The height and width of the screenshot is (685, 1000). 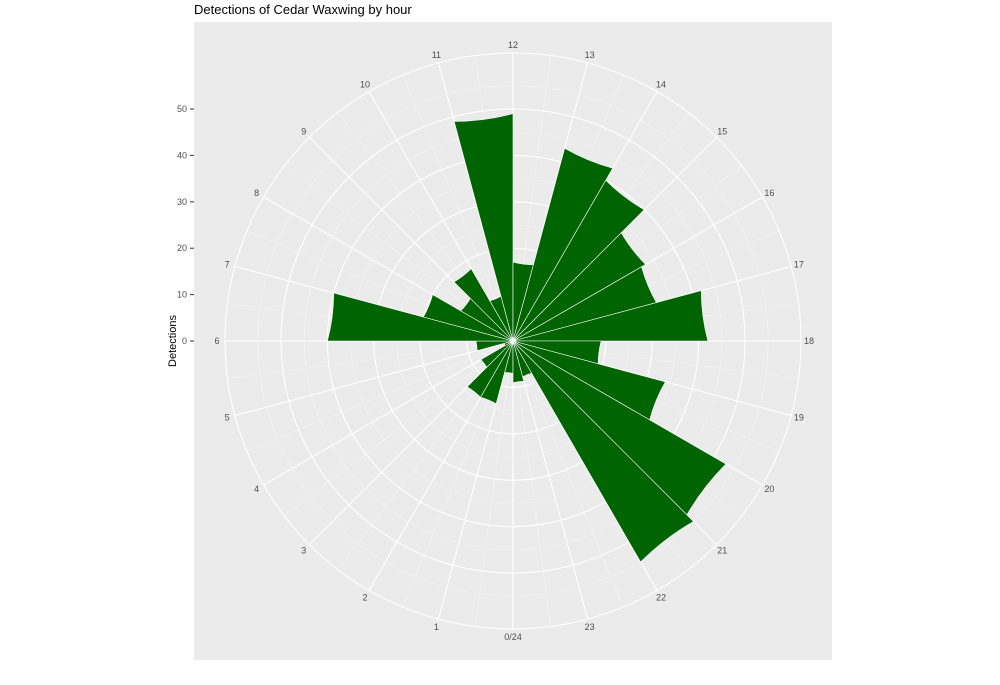 What do you see at coordinates (590, 627) in the screenshot?
I see `hour-label: 23` at bounding box center [590, 627].